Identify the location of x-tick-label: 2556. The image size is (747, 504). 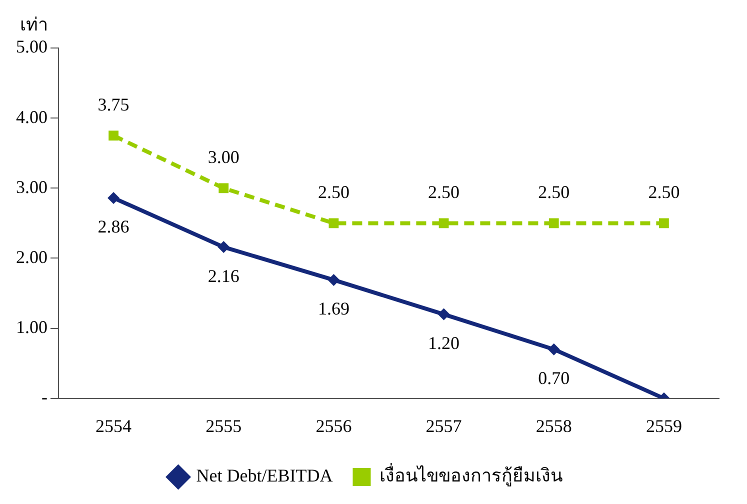
(334, 426).